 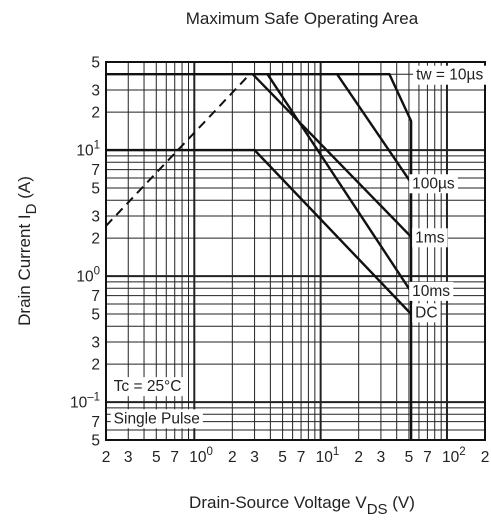 I want to click on annotation-text: DC, so click(x=426, y=312).